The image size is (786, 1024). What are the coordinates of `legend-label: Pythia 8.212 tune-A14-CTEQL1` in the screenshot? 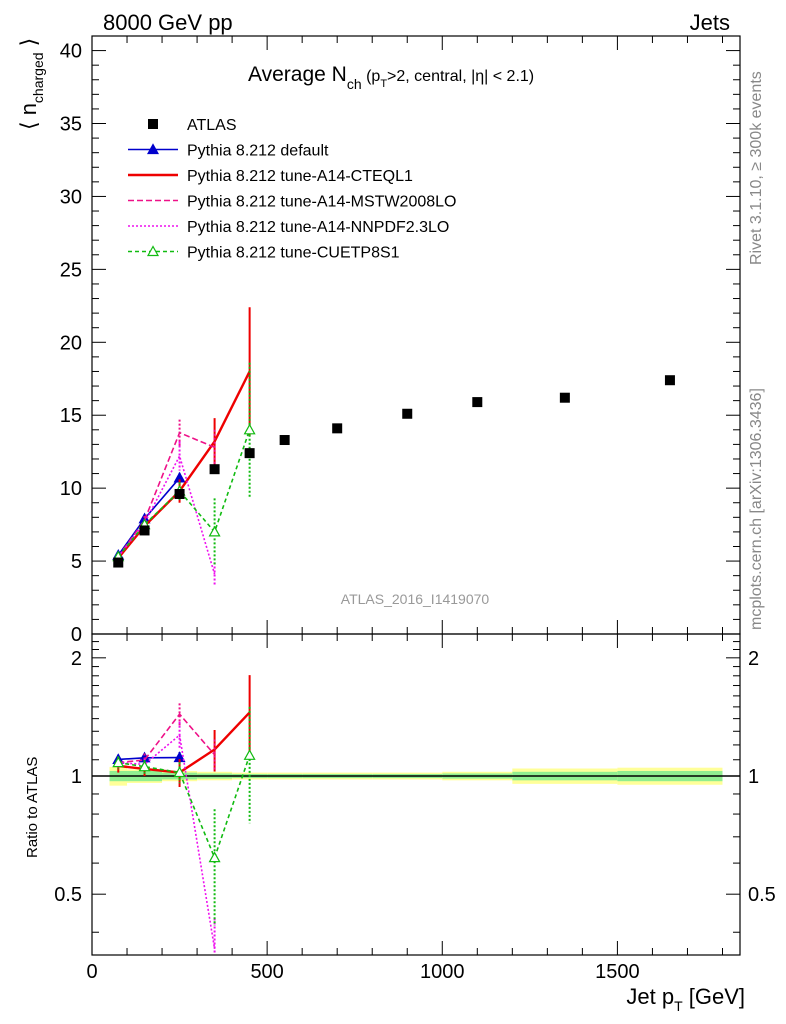 It's located at (300, 176).